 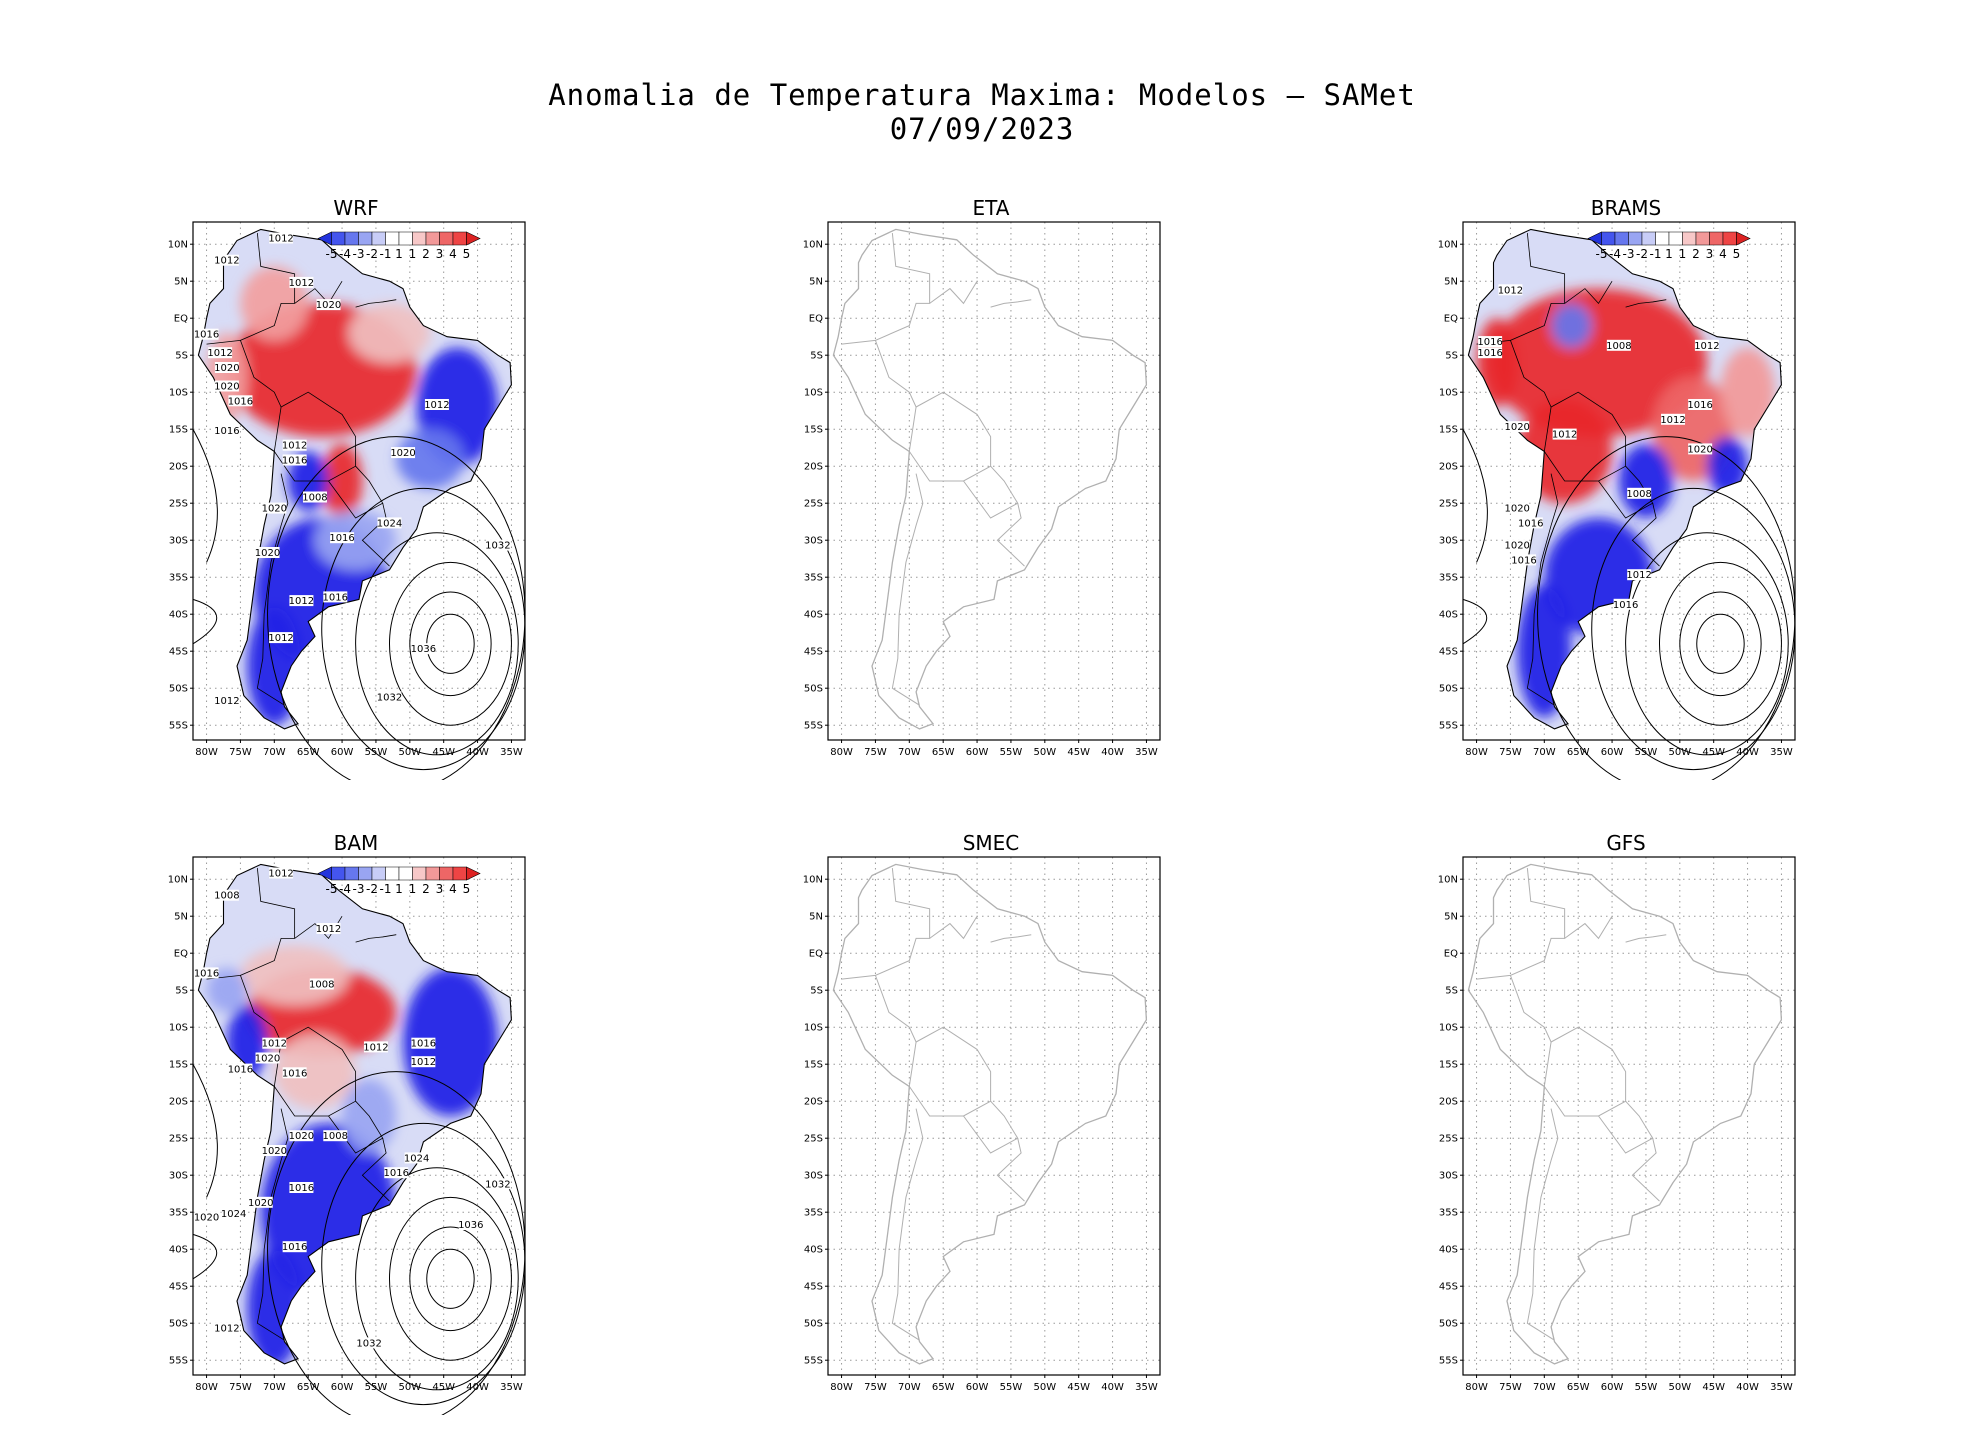 What do you see at coordinates (178, 1287) in the screenshot?
I see `lat-label: 45S` at bounding box center [178, 1287].